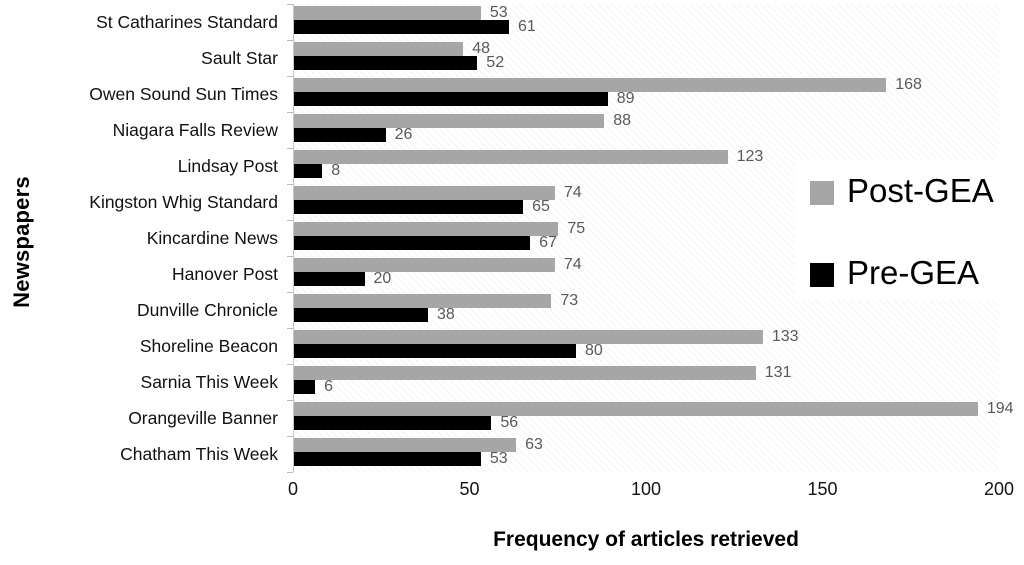 Image resolution: width=1024 pixels, height=565 pixels. What do you see at coordinates (646, 346) in the screenshot?
I see `bar-row: 133 80` at bounding box center [646, 346].